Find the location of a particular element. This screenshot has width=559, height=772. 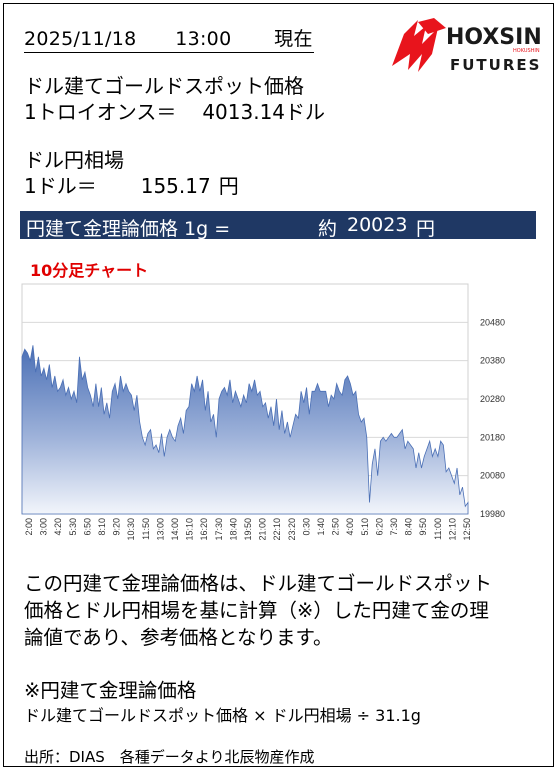

x-tick-label: 8:40 is located at coordinates (409, 527).